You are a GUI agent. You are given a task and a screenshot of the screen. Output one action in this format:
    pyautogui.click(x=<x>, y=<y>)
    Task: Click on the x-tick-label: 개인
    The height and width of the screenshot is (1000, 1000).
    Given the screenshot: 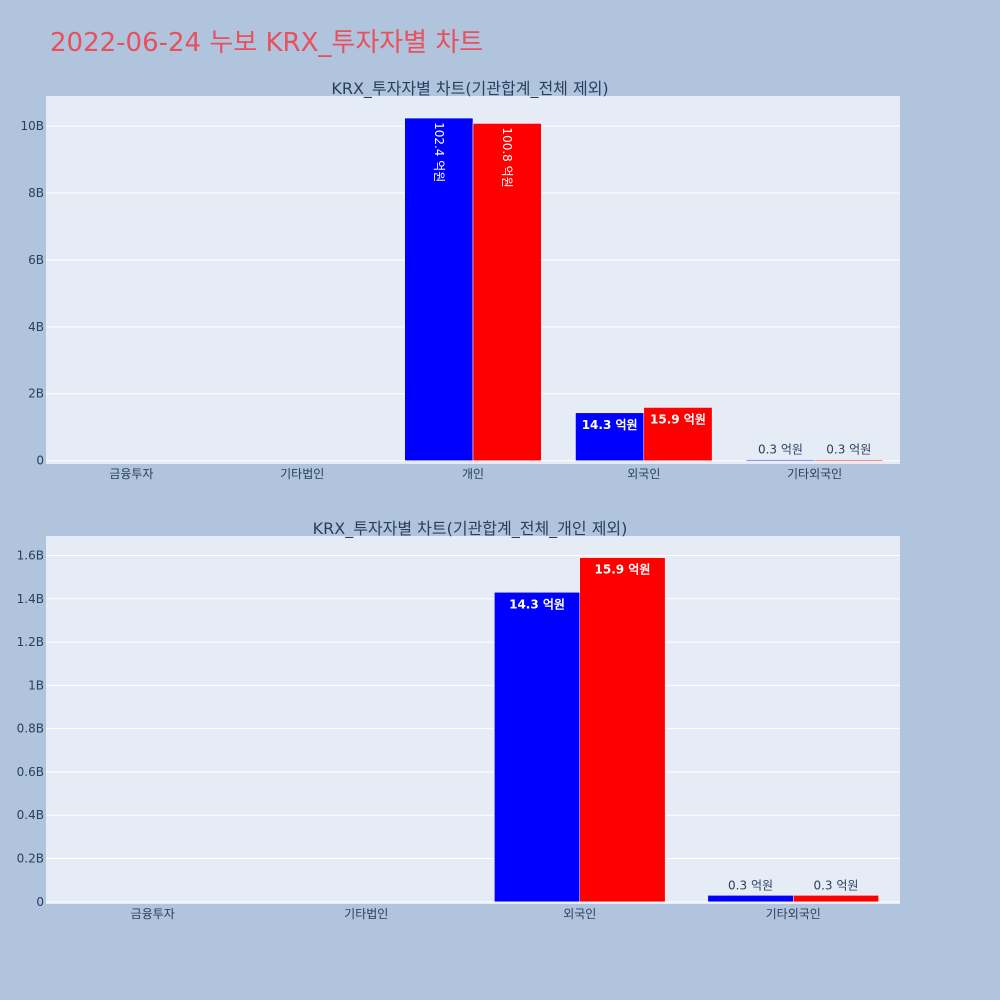 What is the action you would take?
    pyautogui.click(x=473, y=474)
    